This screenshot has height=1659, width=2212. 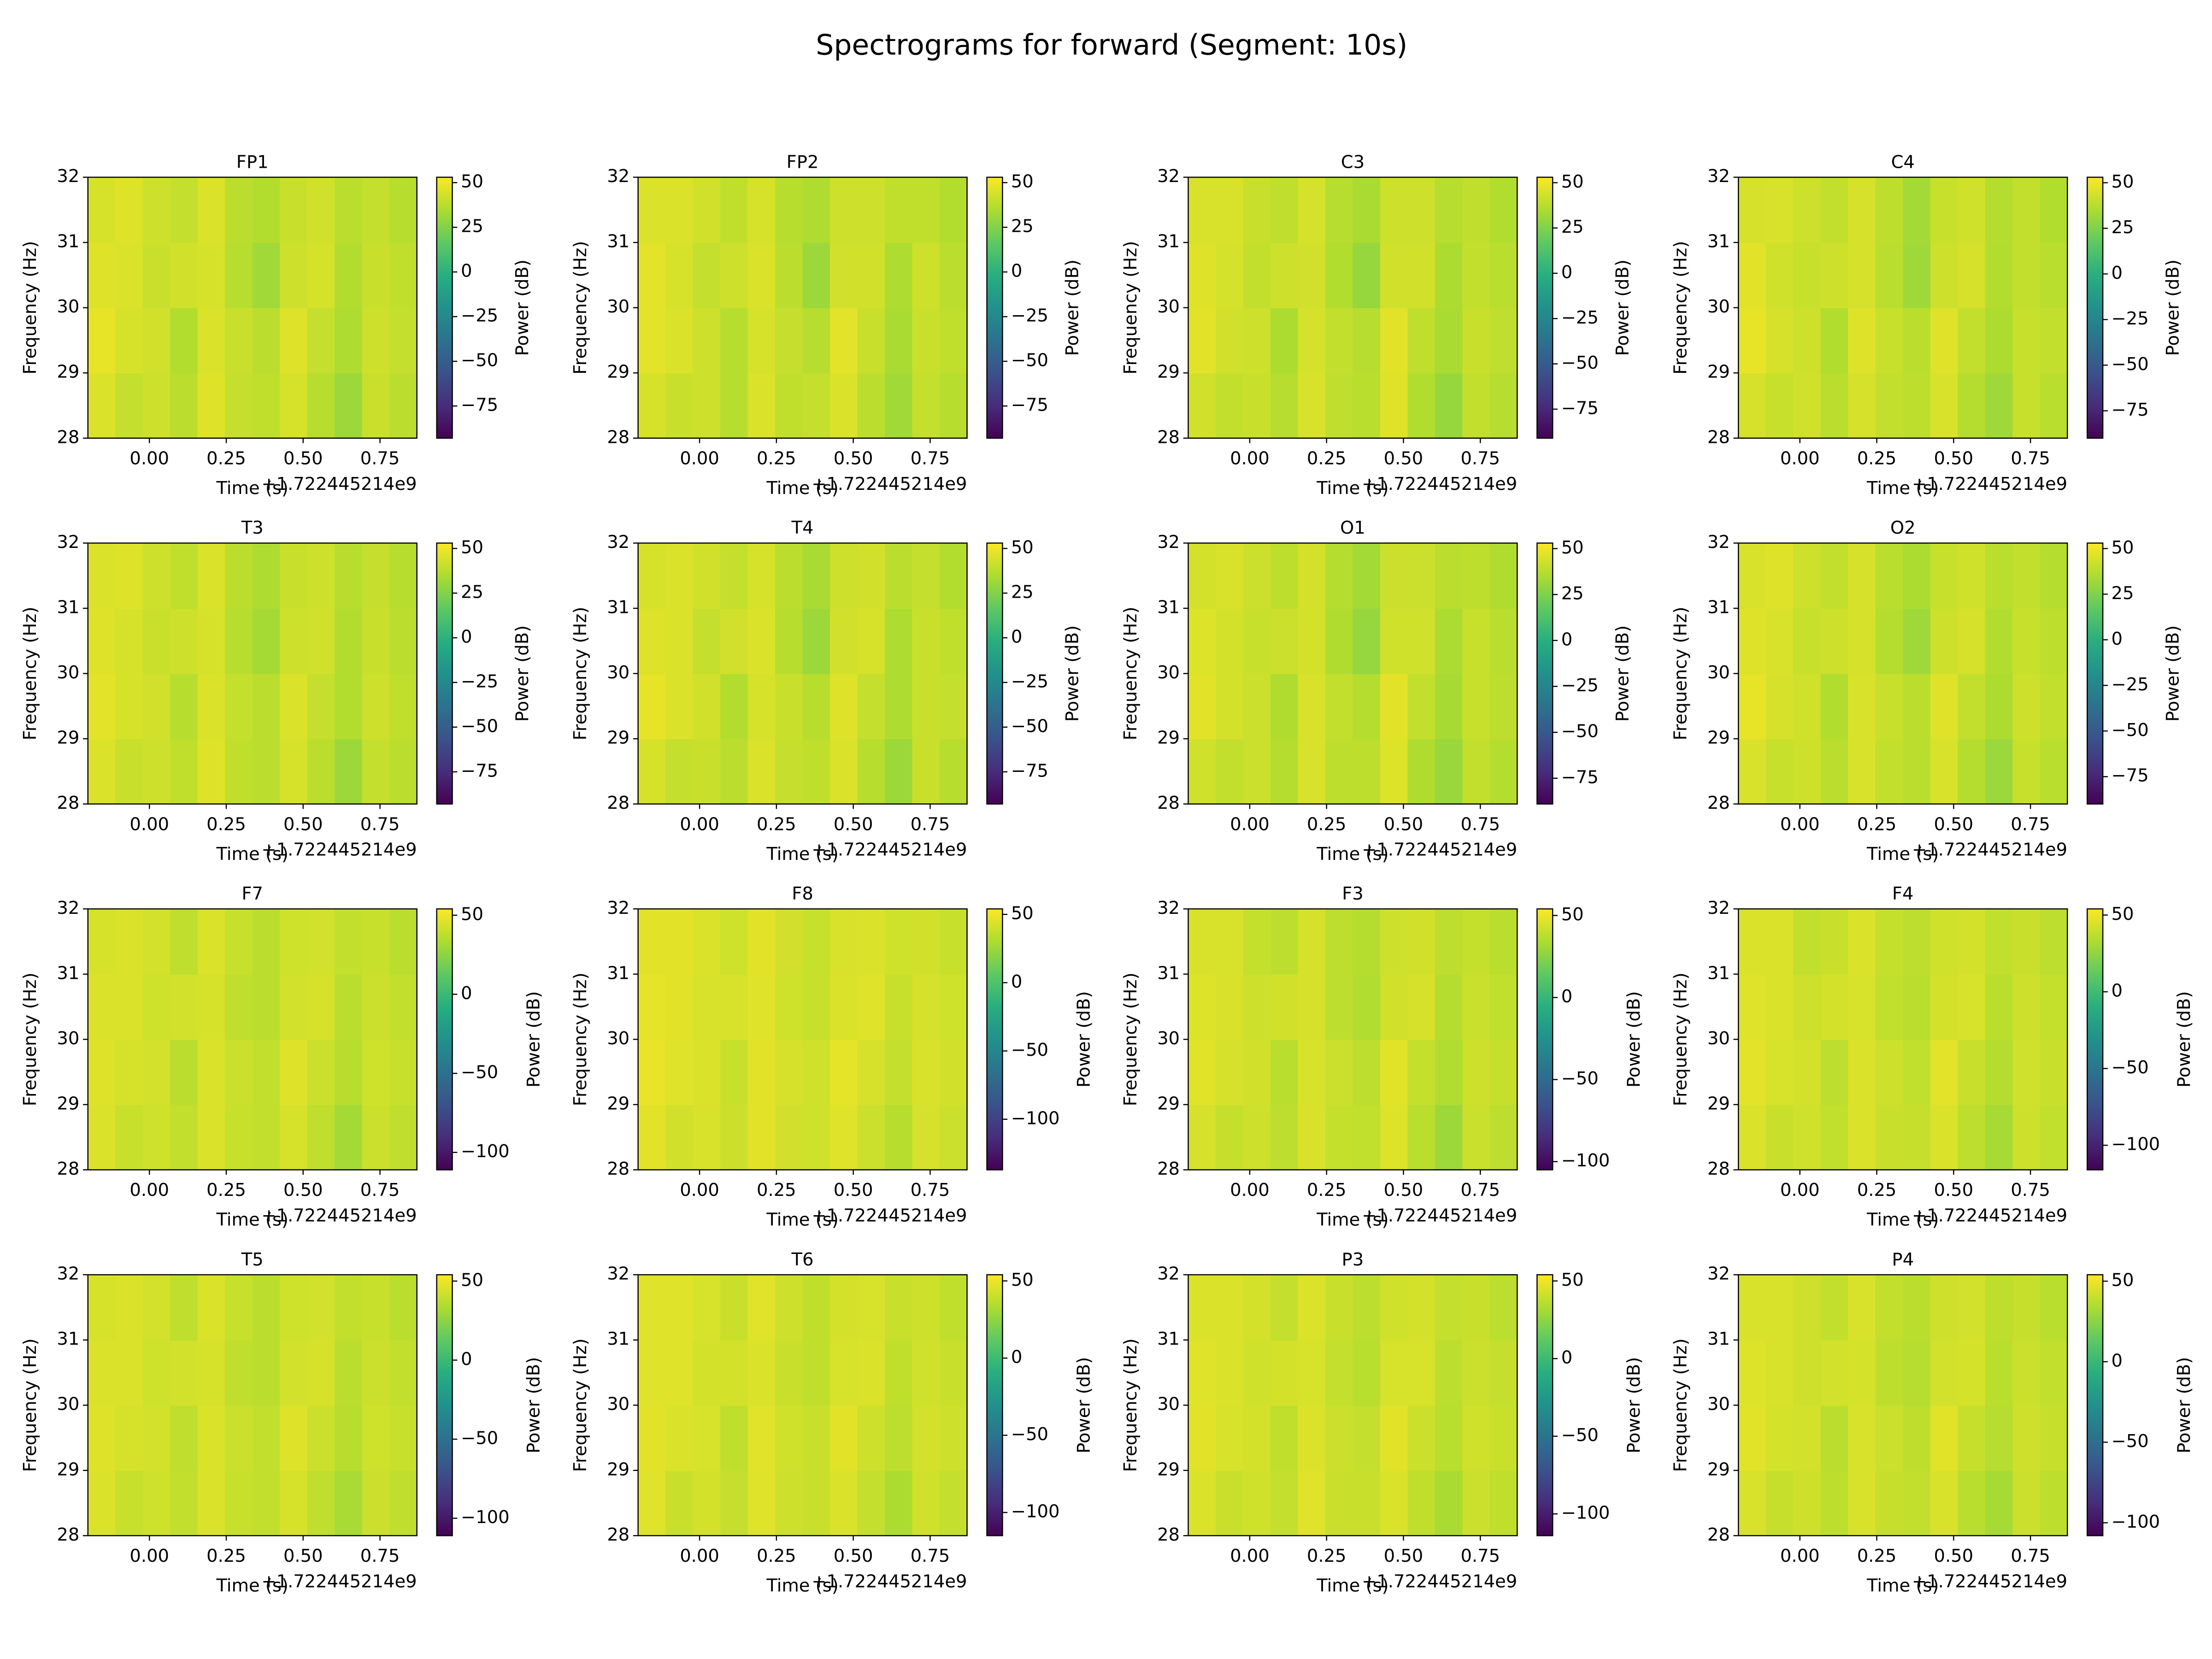 What do you see at coordinates (1718, 672) in the screenshot?
I see `y-tick-label: 30` at bounding box center [1718, 672].